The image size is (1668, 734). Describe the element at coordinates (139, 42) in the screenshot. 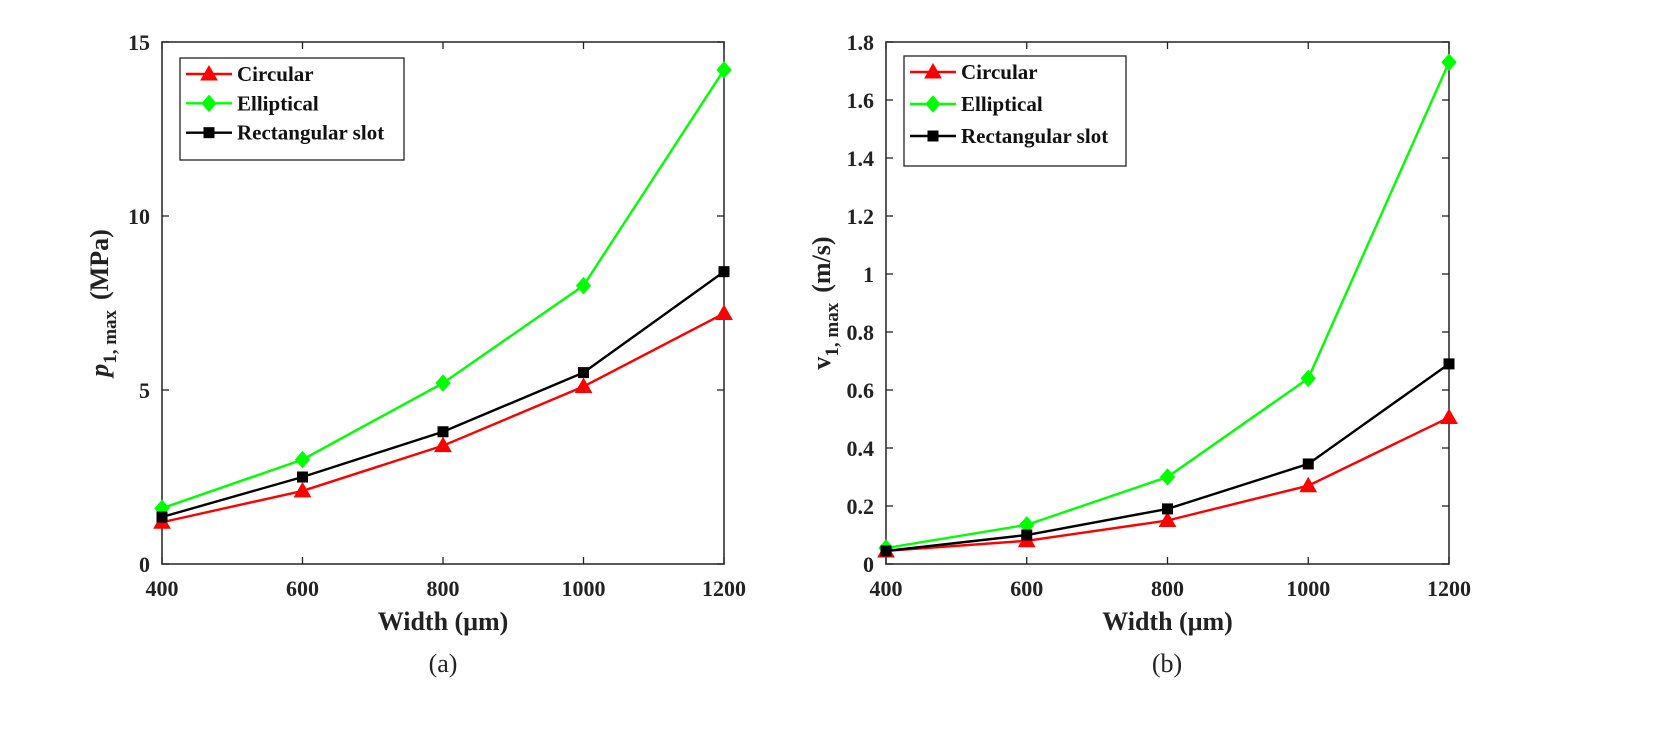

I see `y-tick-label: 15` at that location.